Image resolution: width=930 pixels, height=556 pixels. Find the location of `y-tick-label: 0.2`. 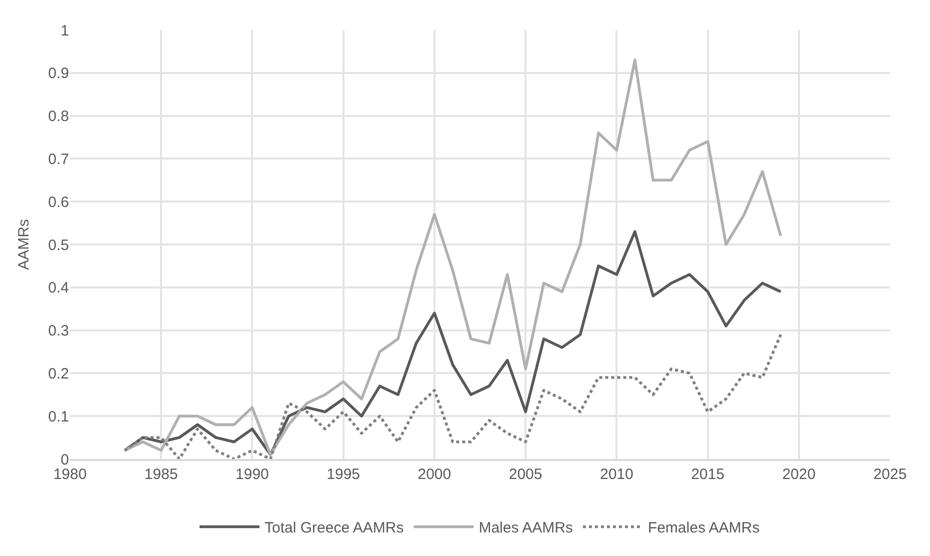

y-tick-label: 0.2 is located at coordinates (58, 373).